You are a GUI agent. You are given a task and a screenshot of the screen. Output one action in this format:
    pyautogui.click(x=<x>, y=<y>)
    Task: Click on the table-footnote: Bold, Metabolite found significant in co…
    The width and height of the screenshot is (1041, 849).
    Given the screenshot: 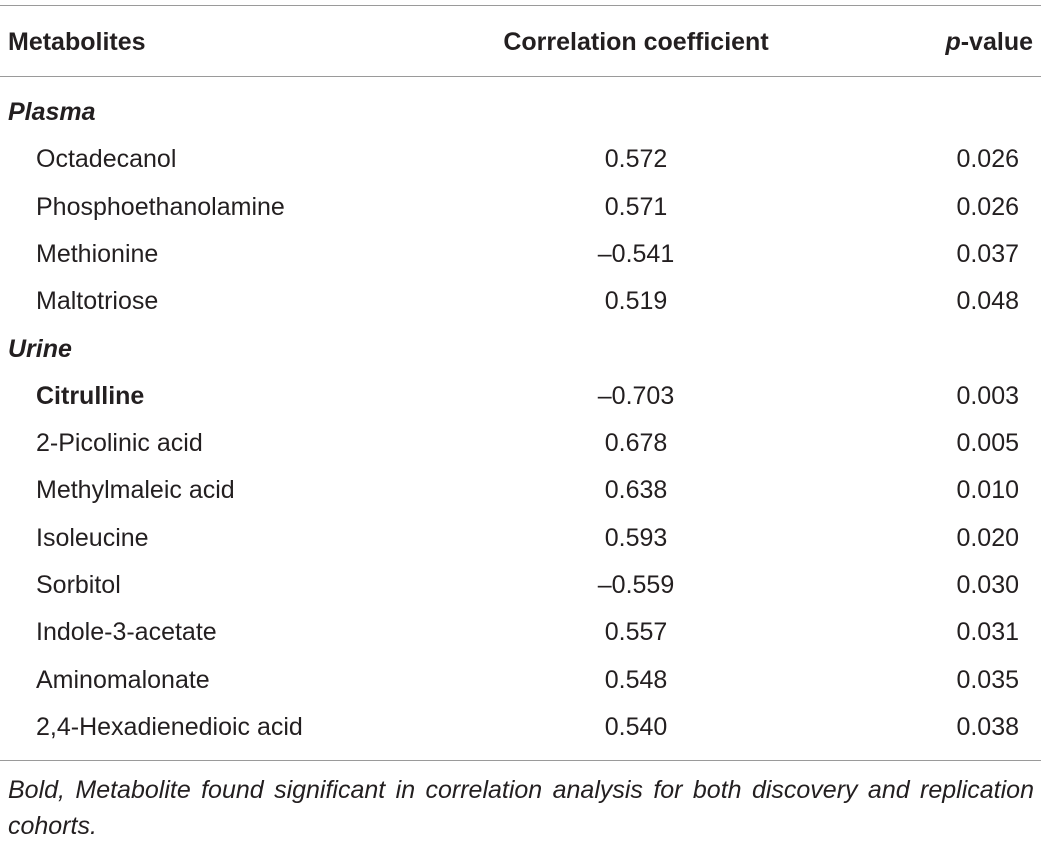 What is the action you would take?
    pyautogui.click(x=521, y=808)
    